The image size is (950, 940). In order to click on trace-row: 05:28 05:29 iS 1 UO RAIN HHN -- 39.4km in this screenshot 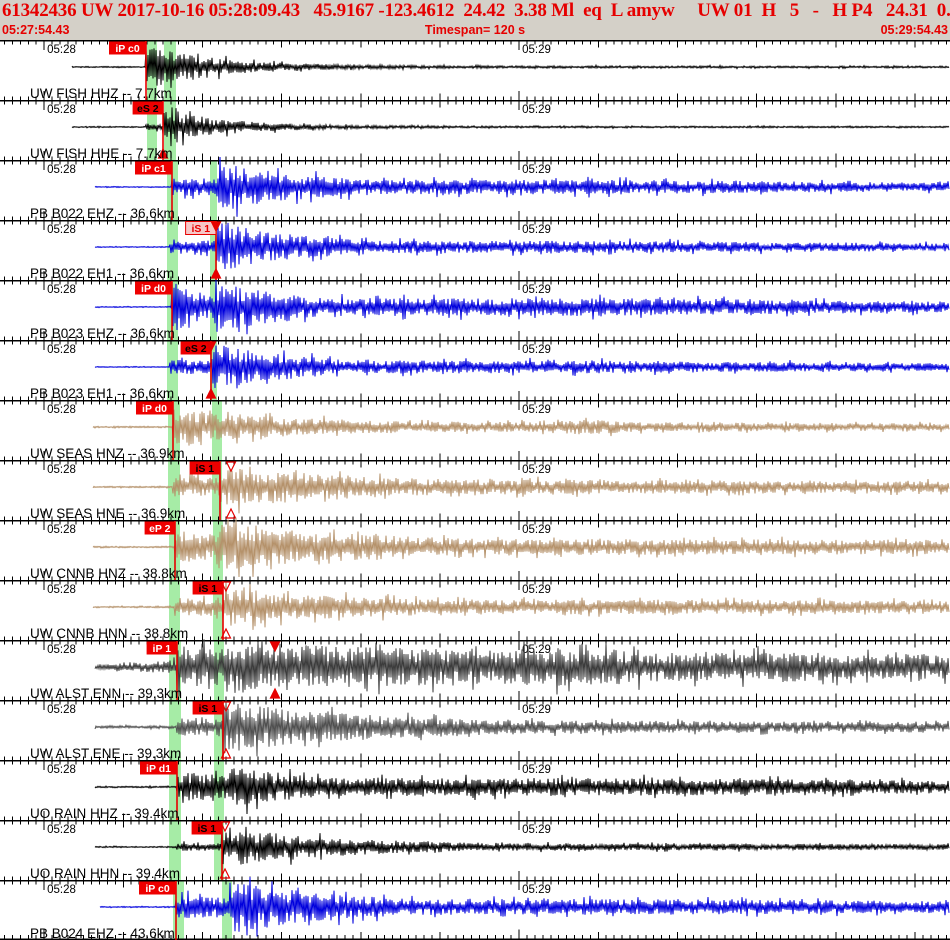, I will do `click(490, 851)`.